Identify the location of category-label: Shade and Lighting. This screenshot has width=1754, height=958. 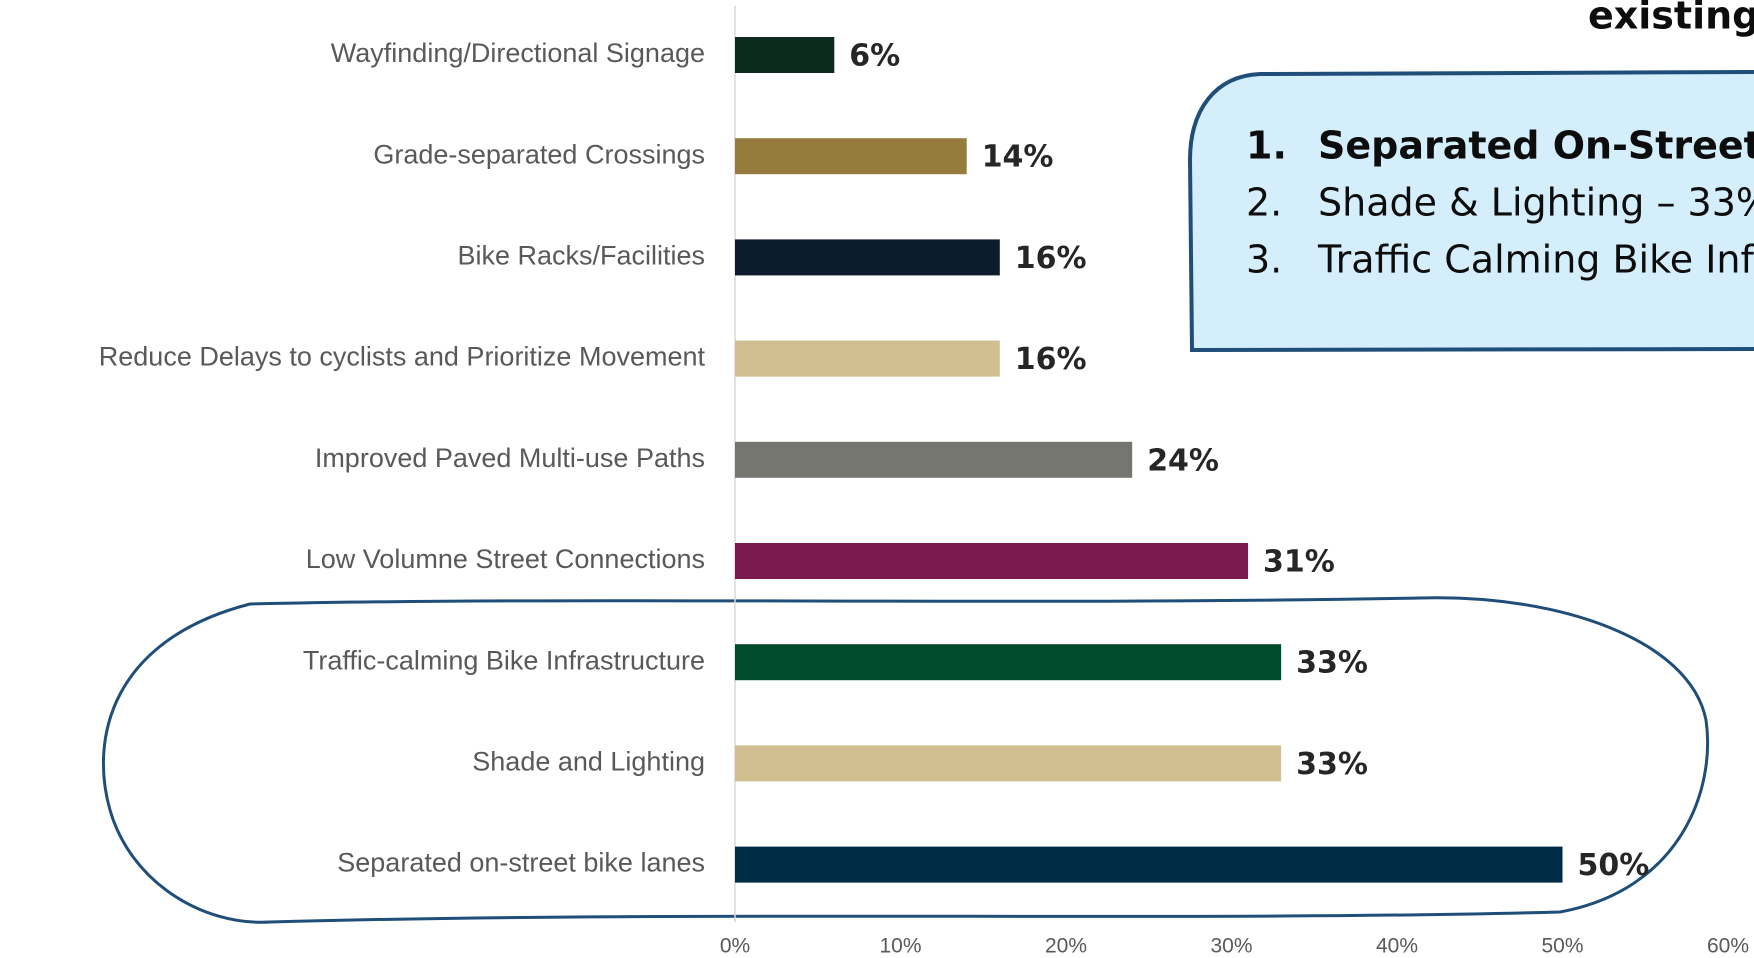
(588, 762).